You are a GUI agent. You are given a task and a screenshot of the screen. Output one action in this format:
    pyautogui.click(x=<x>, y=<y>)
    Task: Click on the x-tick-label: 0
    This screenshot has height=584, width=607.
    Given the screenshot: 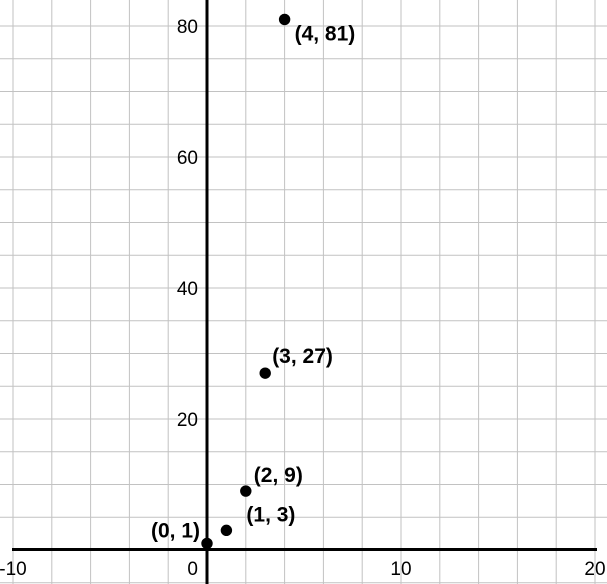 What is the action you would take?
    pyautogui.click(x=192, y=569)
    